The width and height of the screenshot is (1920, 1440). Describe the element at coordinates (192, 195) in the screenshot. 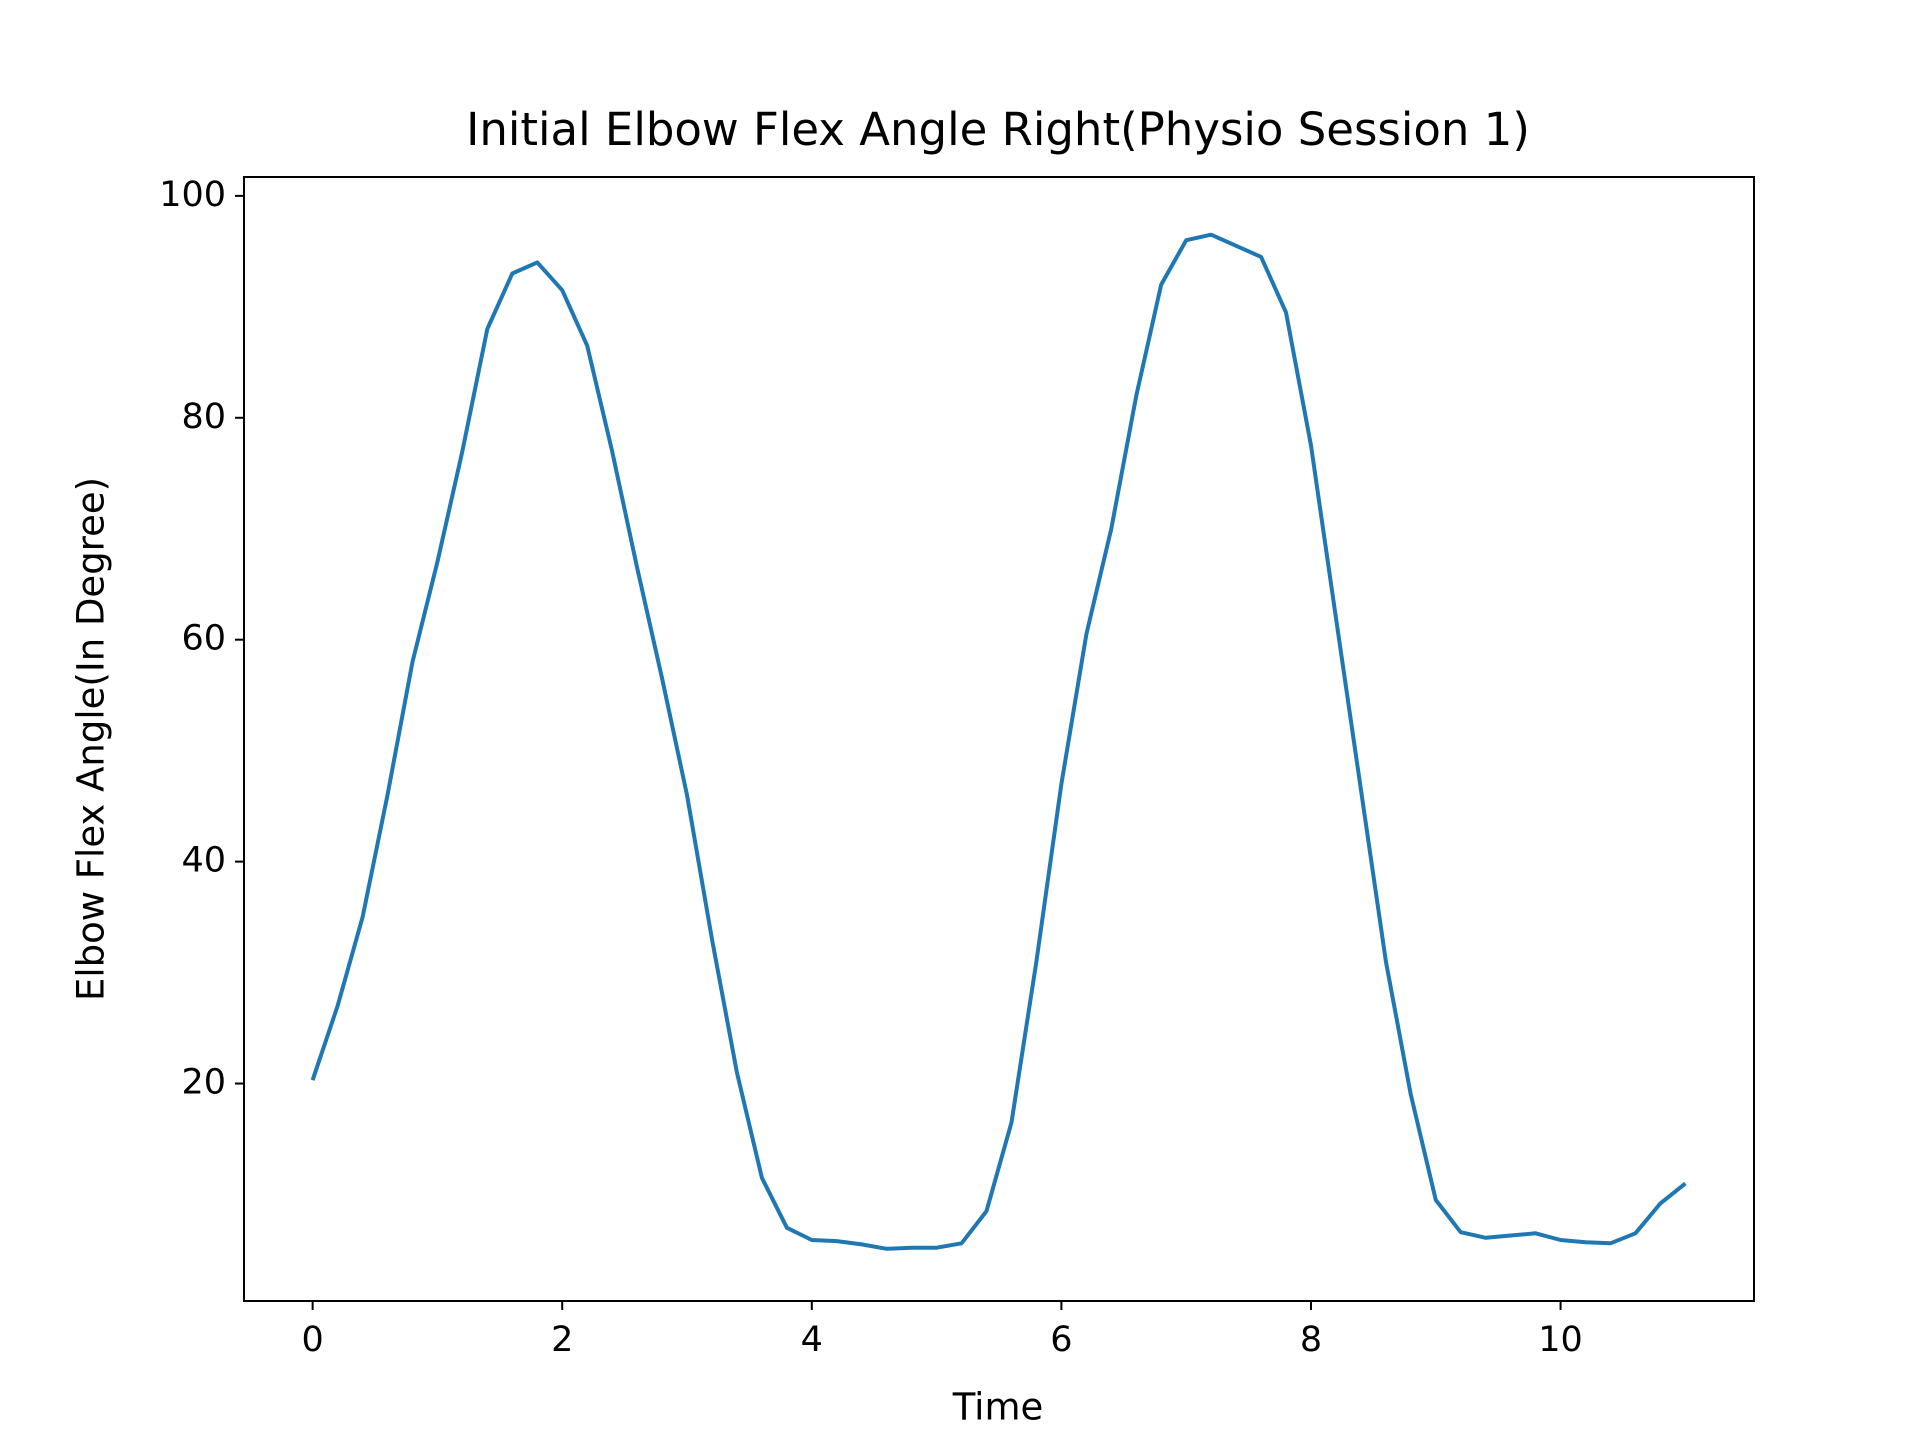

I see `y-tick-label: 100` at that location.